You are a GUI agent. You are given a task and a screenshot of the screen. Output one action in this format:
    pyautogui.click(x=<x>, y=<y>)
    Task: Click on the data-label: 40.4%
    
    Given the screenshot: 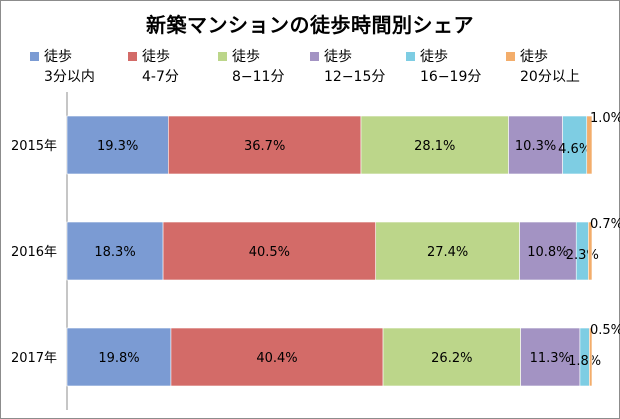 What is the action you would take?
    pyautogui.click(x=276, y=358)
    